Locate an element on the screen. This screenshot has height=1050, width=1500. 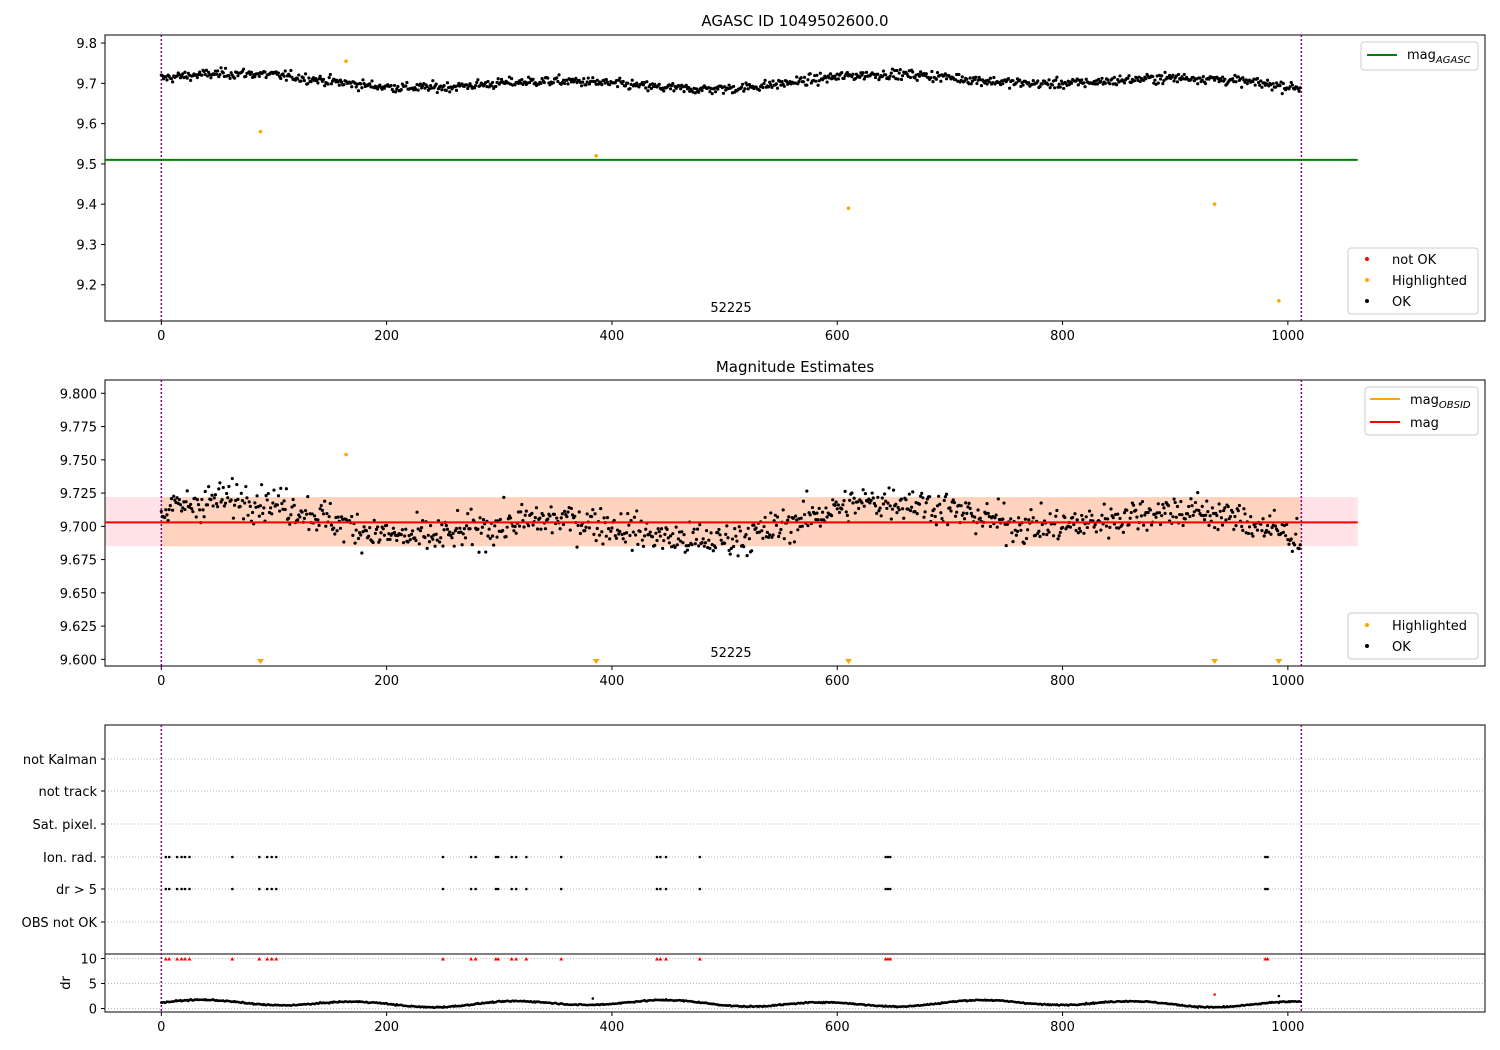
panel1-xtick-label: 800 is located at coordinates (1062, 336).